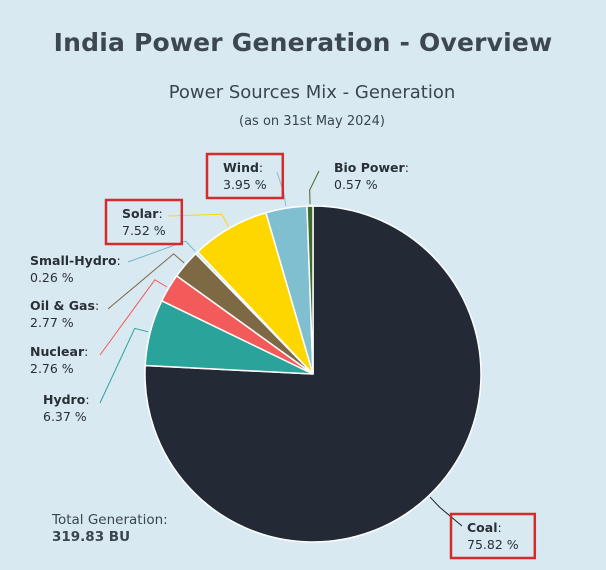 The image size is (606, 570). I want to click on highlight-box-coal, so click(493, 536).